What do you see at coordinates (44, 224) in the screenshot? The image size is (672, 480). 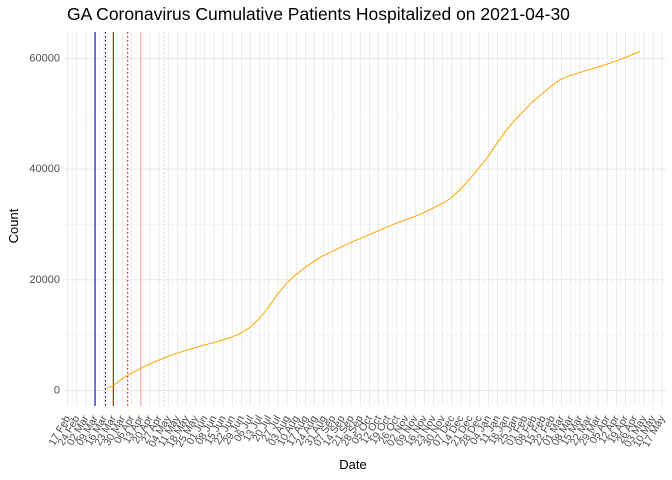 I see `y-tick-labels: 0 20000 40000 60000` at bounding box center [44, 224].